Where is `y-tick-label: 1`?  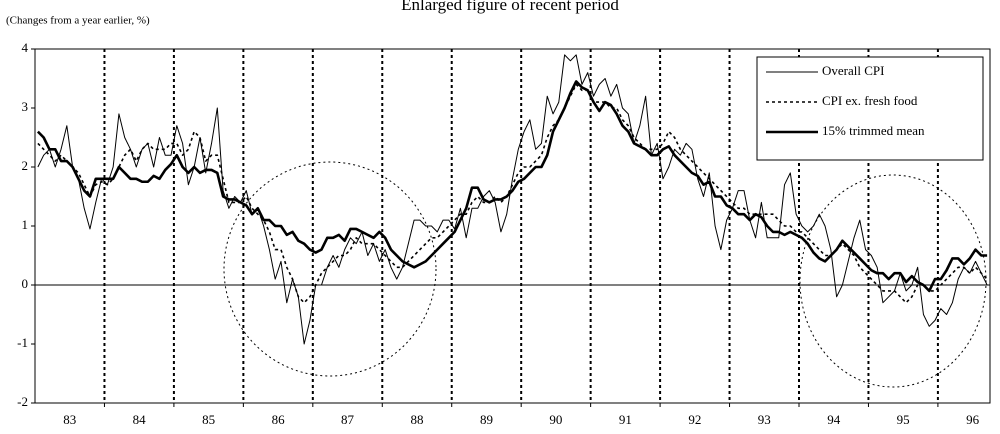
y-tick-label: 1 is located at coordinates (25, 224).